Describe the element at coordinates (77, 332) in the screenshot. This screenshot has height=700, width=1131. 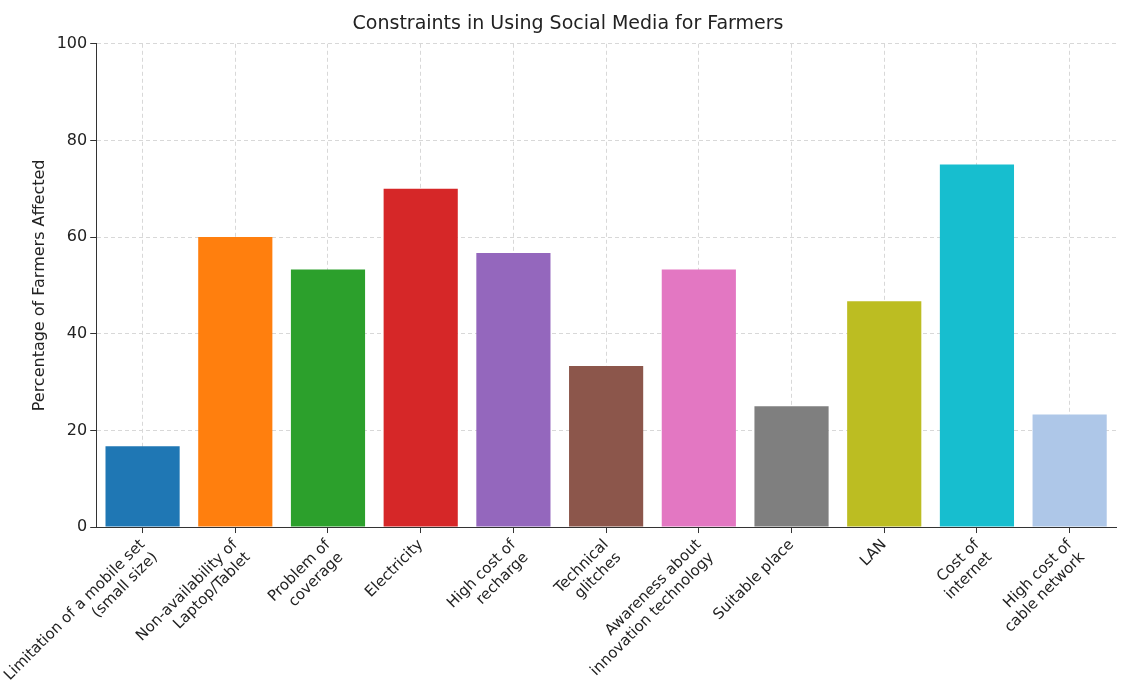
I see `y-tick-label: 40` at that location.